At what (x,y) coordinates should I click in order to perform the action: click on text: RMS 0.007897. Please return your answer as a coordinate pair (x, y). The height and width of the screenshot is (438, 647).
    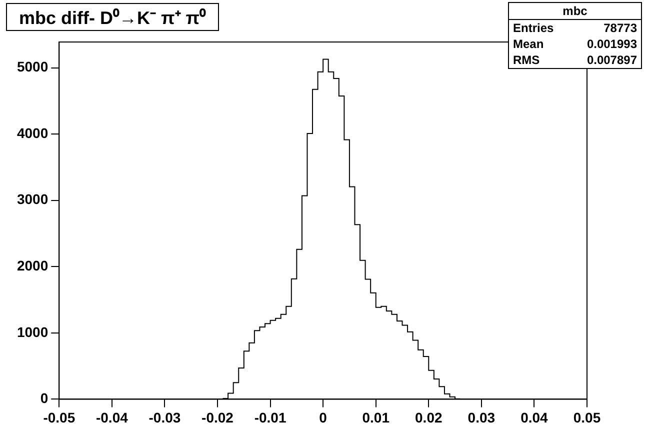
    Looking at the image, I should click on (575, 60).